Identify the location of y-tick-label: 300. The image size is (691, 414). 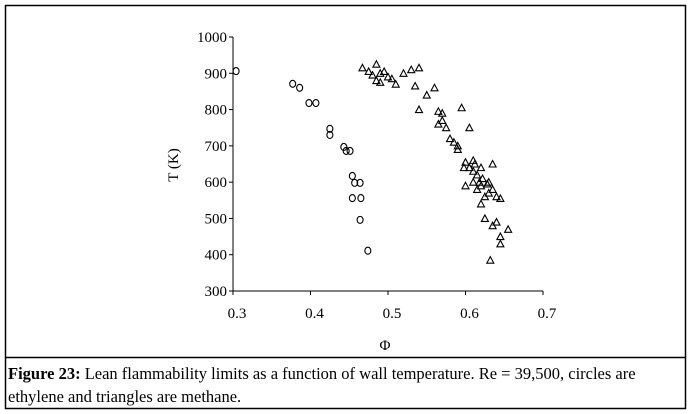
(216, 292).